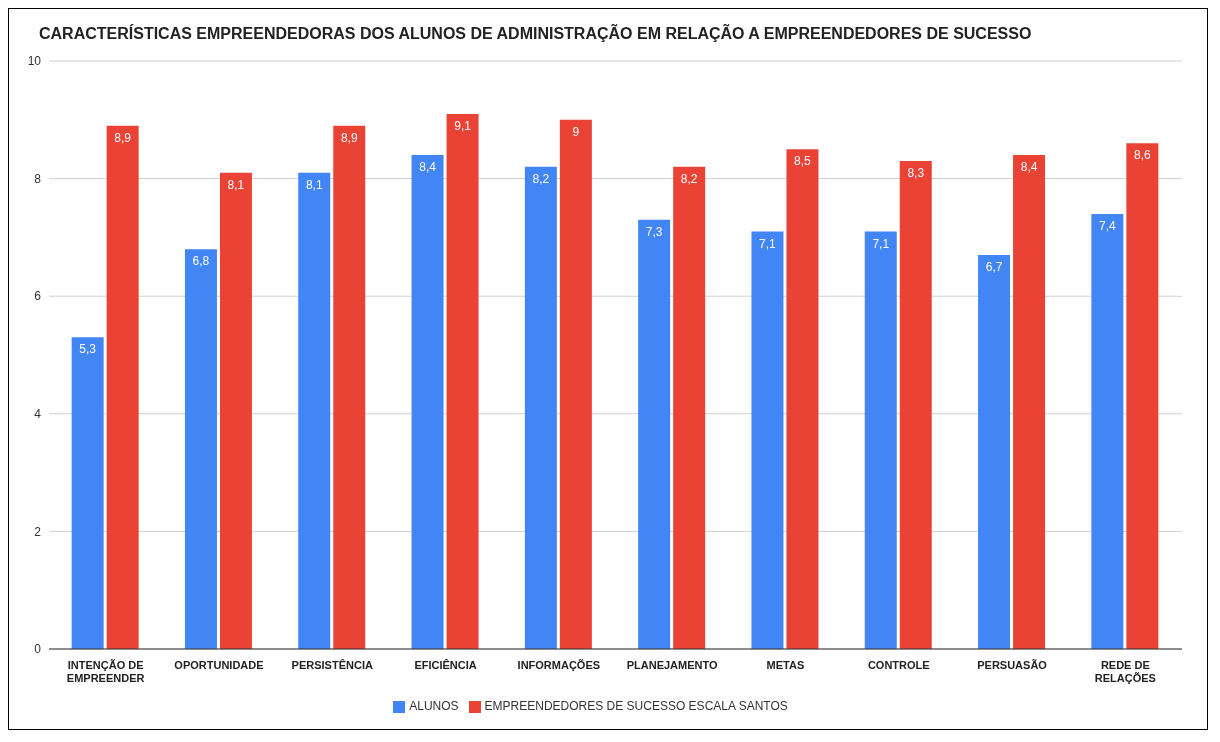  What do you see at coordinates (38, 178) in the screenshot?
I see `y-tick-label: 8` at bounding box center [38, 178].